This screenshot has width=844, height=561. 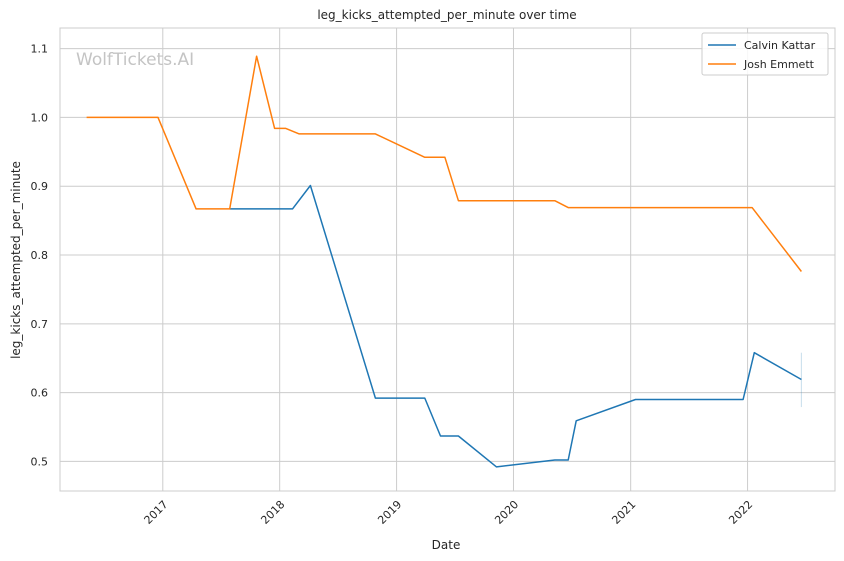 I want to click on legend: Calvin Kattar Josh Emmett, so click(x=765, y=54).